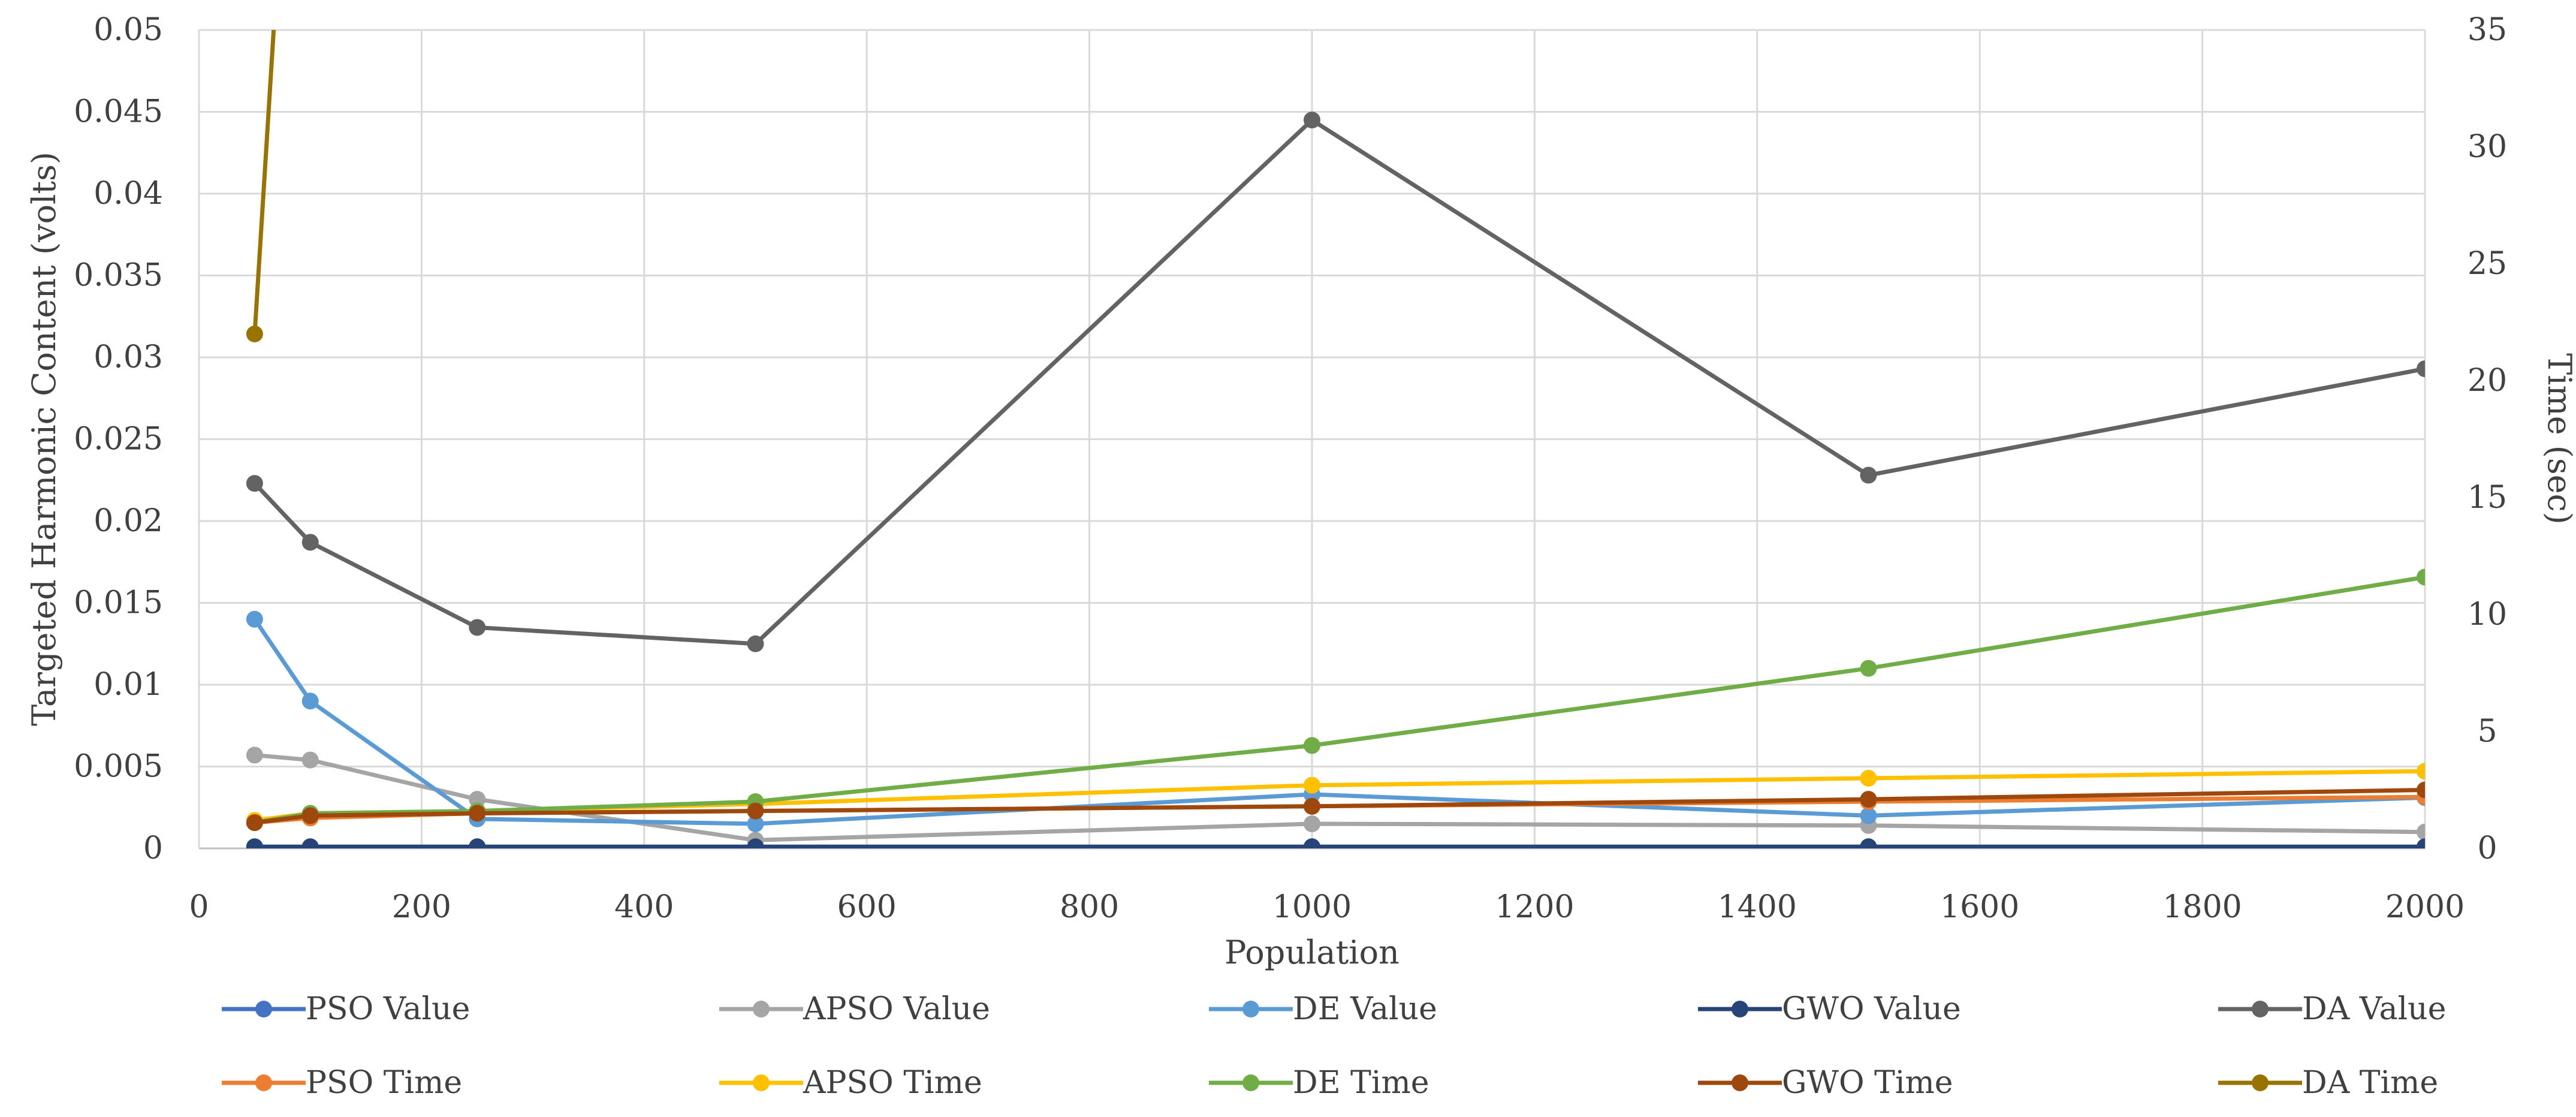 This screenshot has width=2576, height=1117. Describe the element at coordinates (153, 848) in the screenshot. I see `y-tick-label: 0` at that location.